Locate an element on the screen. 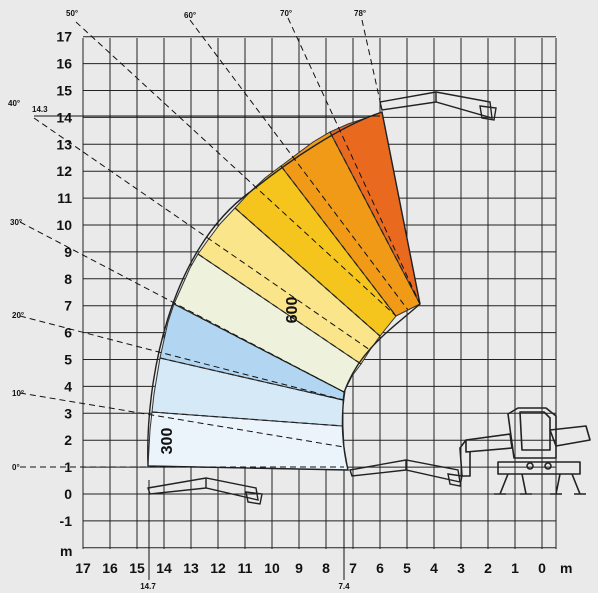  y-tick-label: 15 is located at coordinates (64, 91).